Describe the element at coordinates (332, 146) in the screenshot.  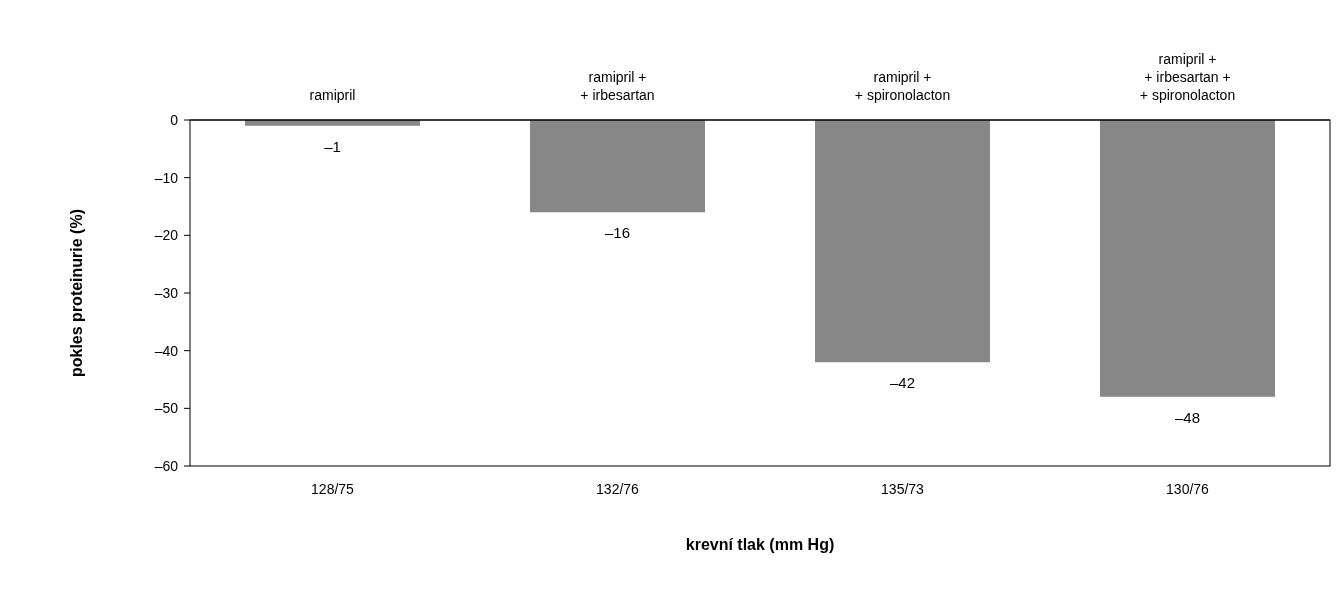
I see `data-label: –1` at that location.